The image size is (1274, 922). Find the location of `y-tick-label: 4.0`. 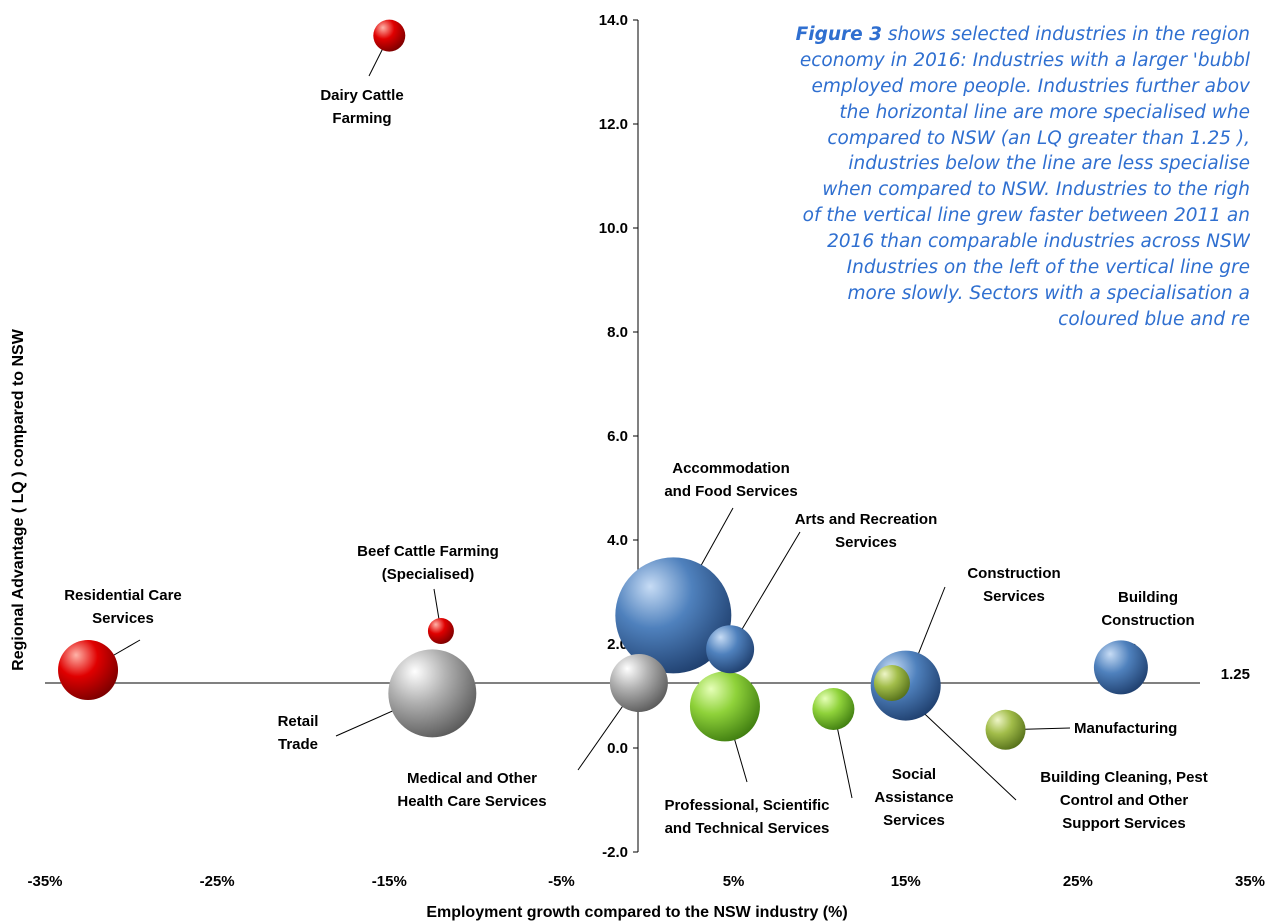

y-tick-label: 4.0 is located at coordinates (617, 540).